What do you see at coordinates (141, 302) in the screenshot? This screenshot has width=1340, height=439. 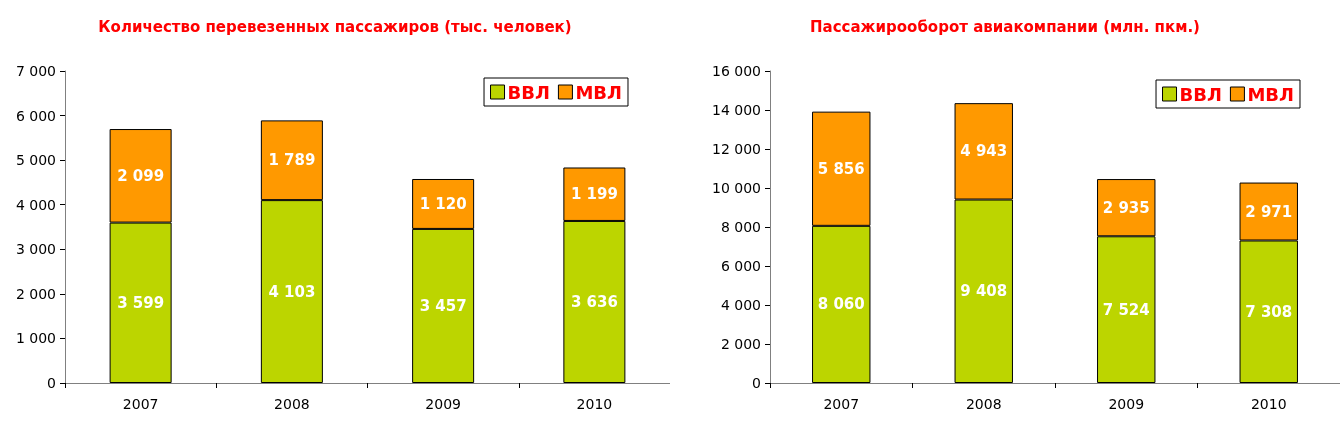 I see `data-label: 3 599` at bounding box center [141, 302].